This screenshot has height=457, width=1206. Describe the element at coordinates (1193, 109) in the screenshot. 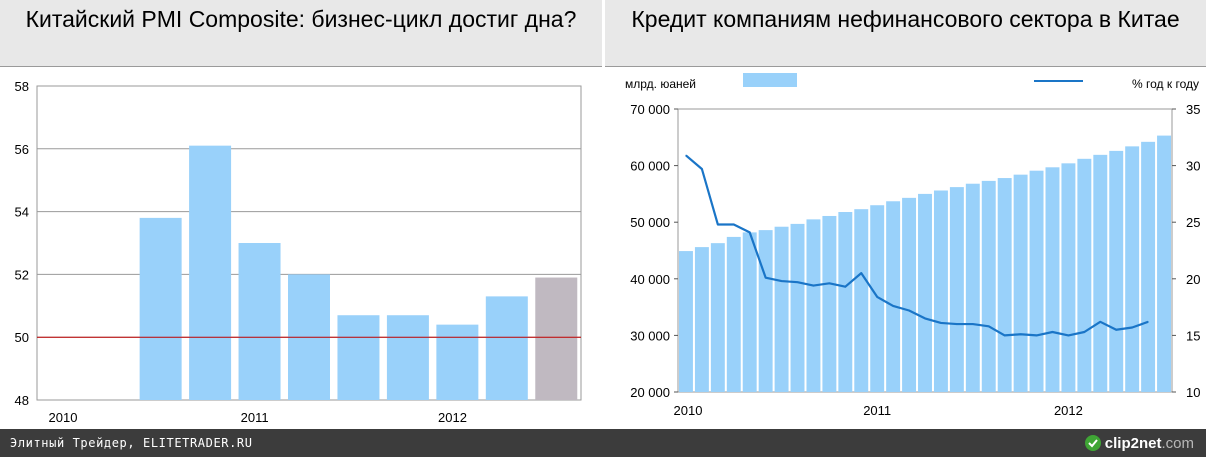

I see `right-right-y-tick-label: 35` at that location.